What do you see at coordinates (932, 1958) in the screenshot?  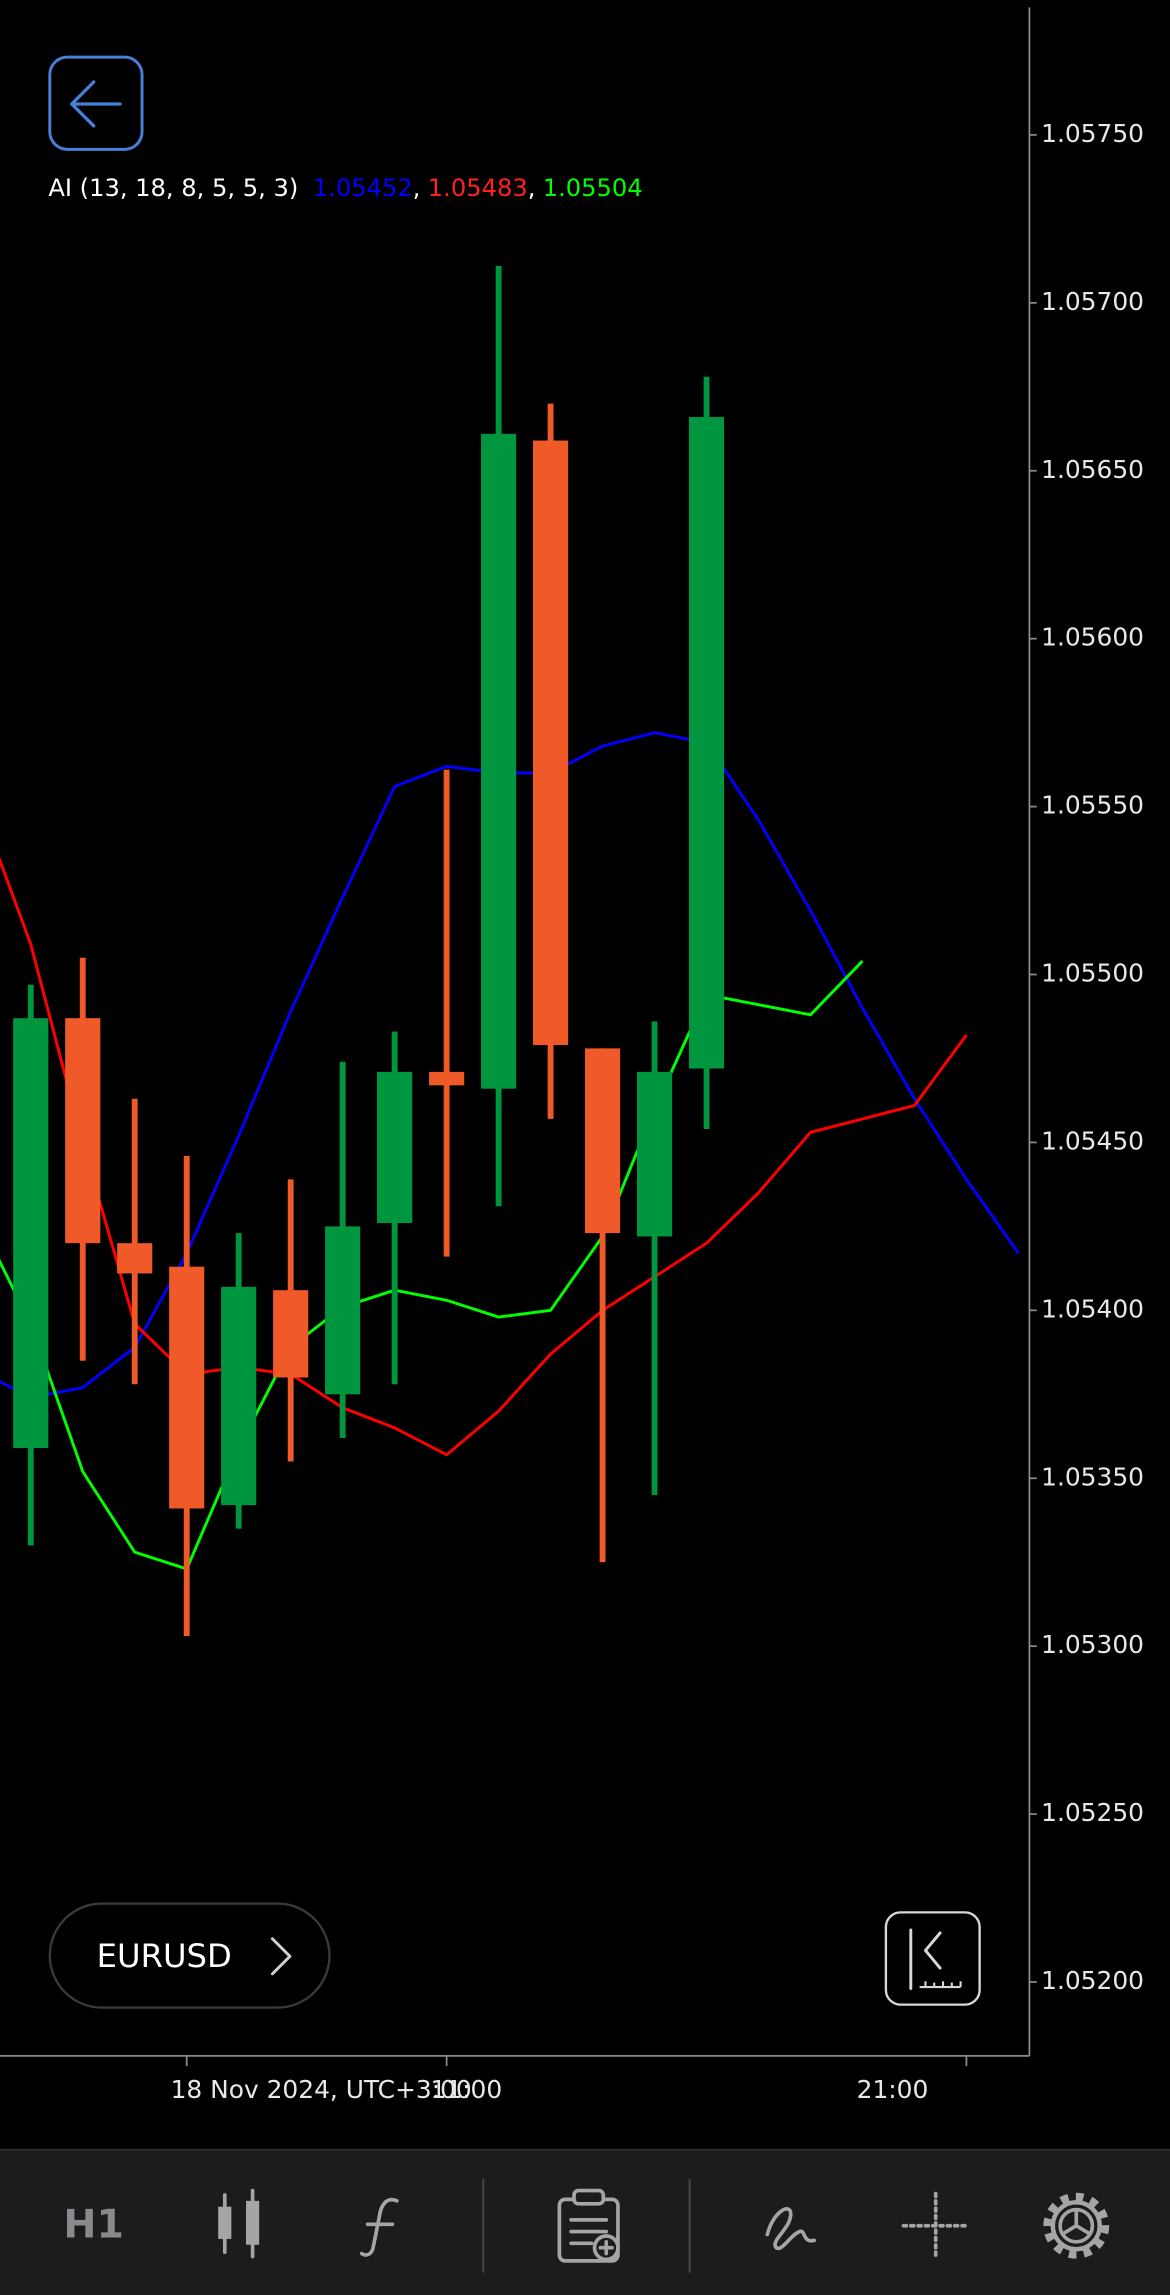 I see `scroll-to-end-button` at bounding box center [932, 1958].